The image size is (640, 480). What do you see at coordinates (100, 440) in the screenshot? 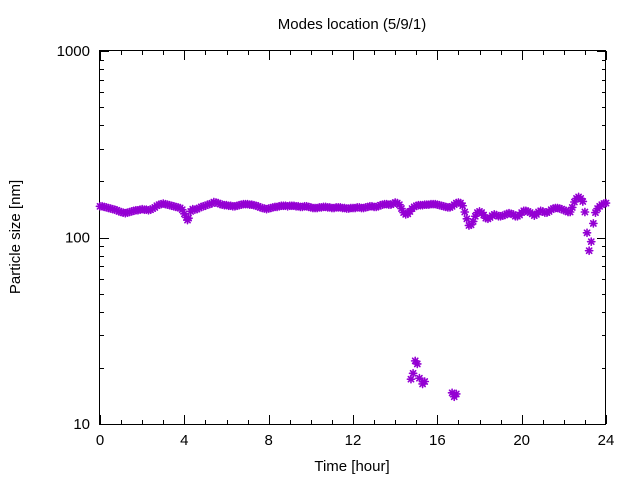
I see `x-tick-label: 0` at bounding box center [100, 440].